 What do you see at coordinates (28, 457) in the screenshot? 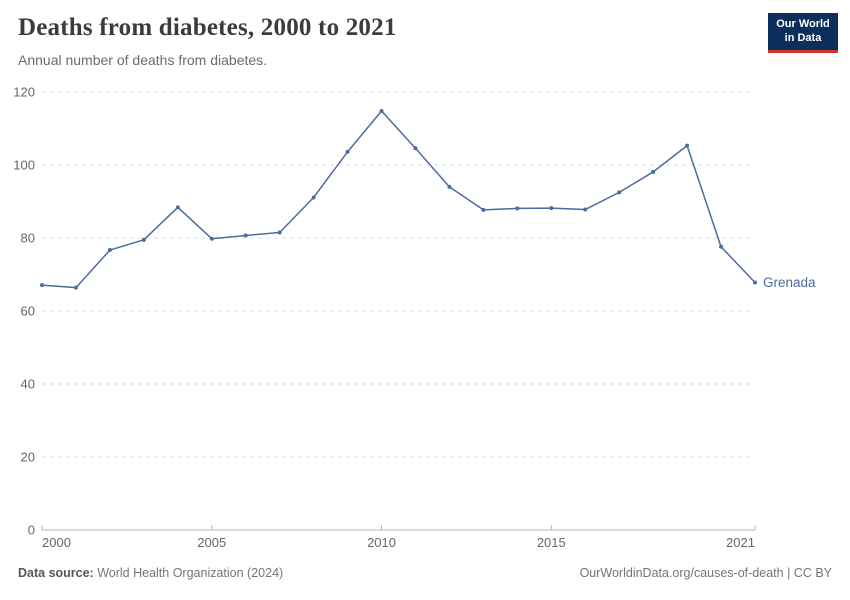
I see `y-tick-label: 20` at bounding box center [28, 457].